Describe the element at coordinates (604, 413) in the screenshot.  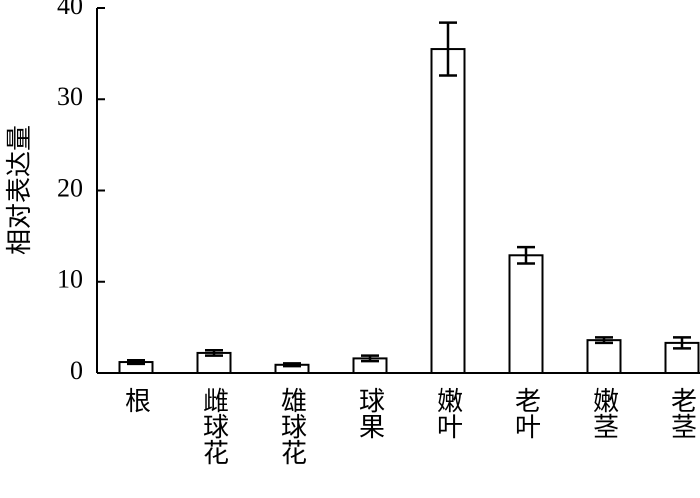
I see `x-tick-label: 嫩茎` at that location.